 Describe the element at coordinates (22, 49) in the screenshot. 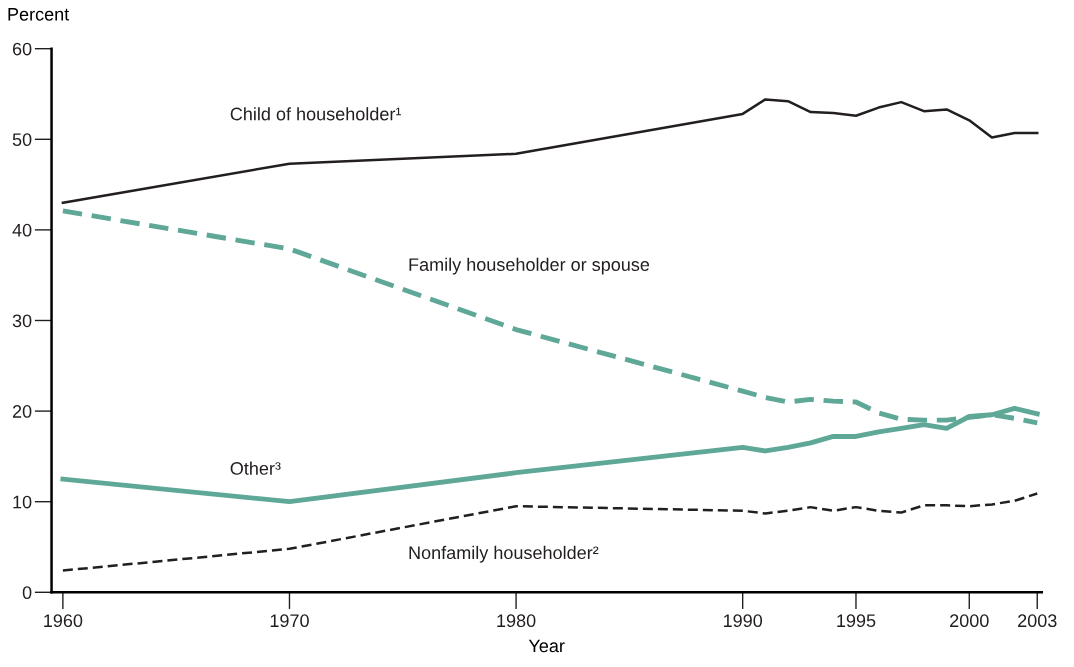

I see `y-tick-label: 60` at that location.